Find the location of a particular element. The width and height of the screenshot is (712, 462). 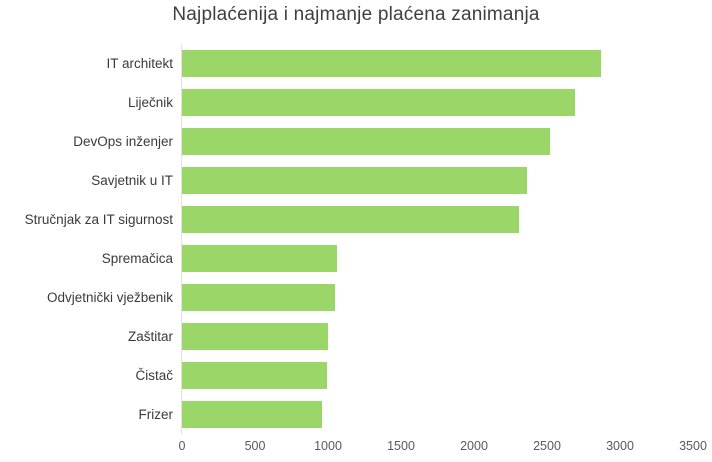

bar-row: Frizer is located at coordinates (346, 414).